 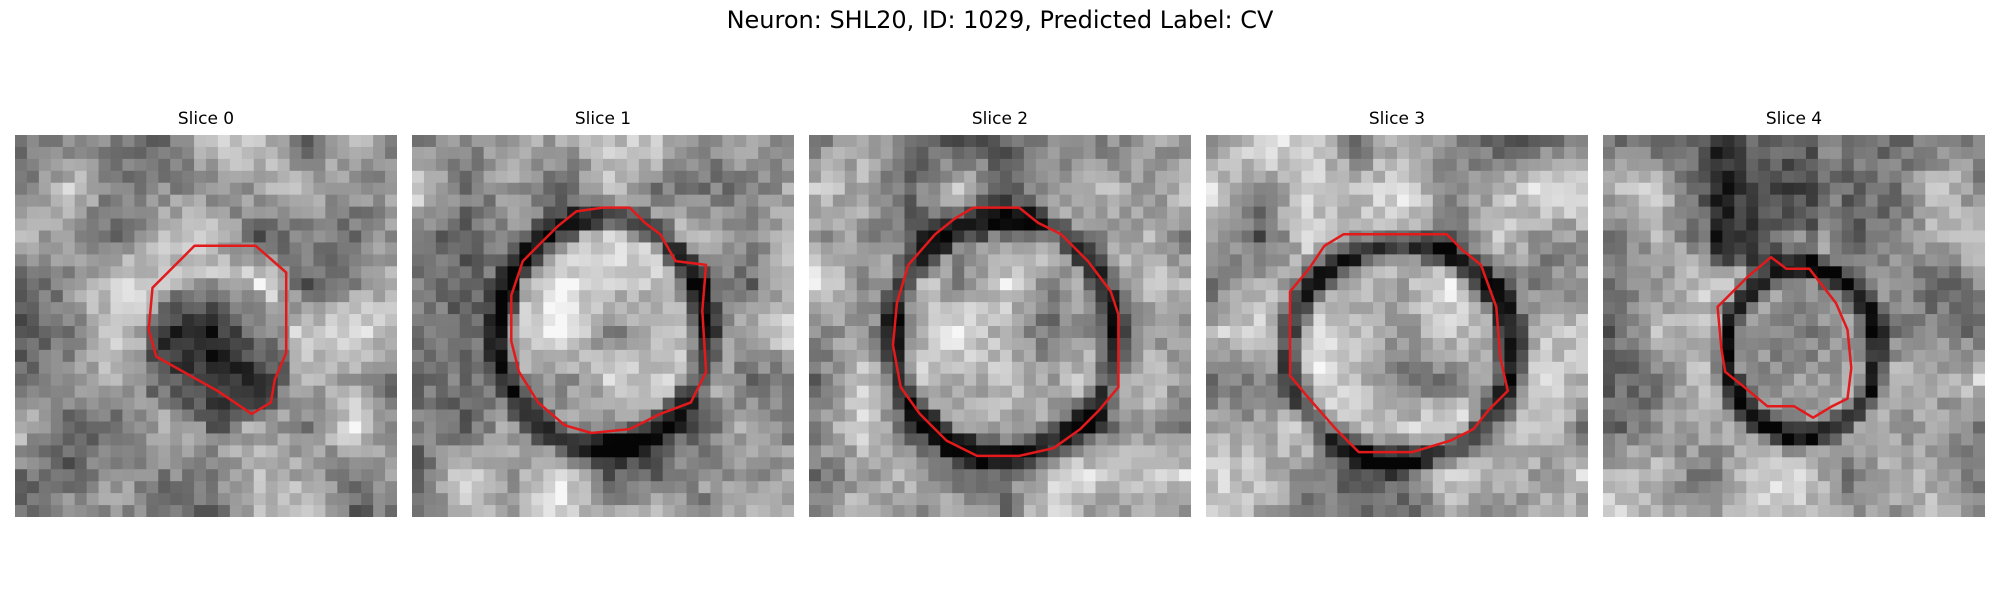 I want to click on slice-panel-4: Slice 4, so click(x=1794, y=312).